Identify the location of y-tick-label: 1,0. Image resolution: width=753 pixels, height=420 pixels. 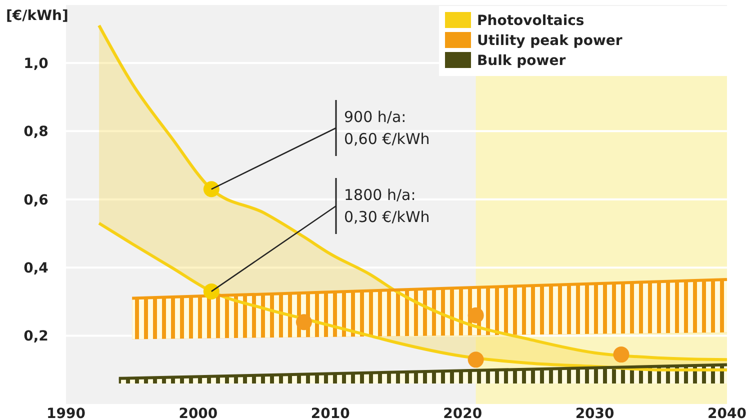
(36, 64).